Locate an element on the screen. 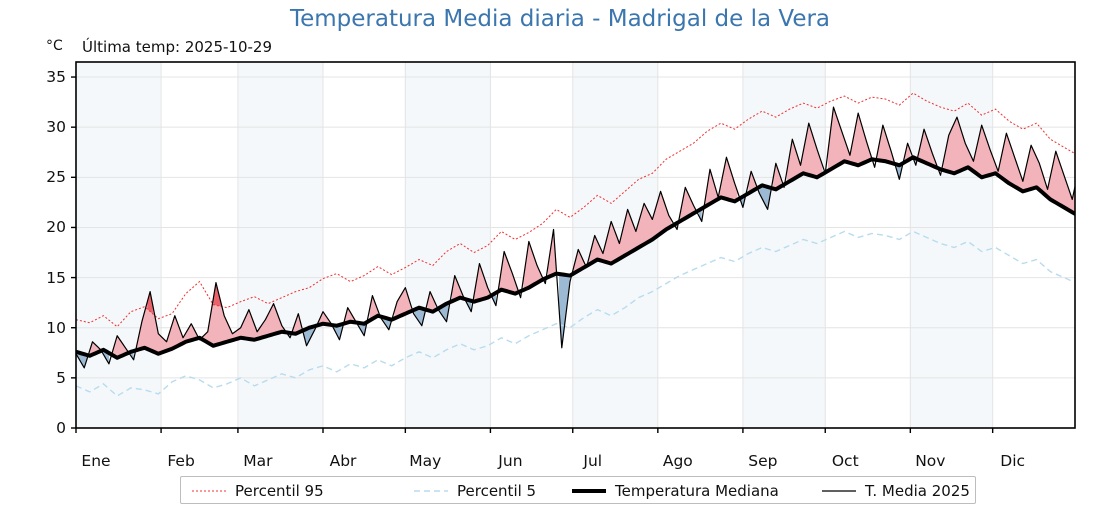 This screenshot has height=505, width=1120. y-tick-text: 5 is located at coordinates (61, 377).